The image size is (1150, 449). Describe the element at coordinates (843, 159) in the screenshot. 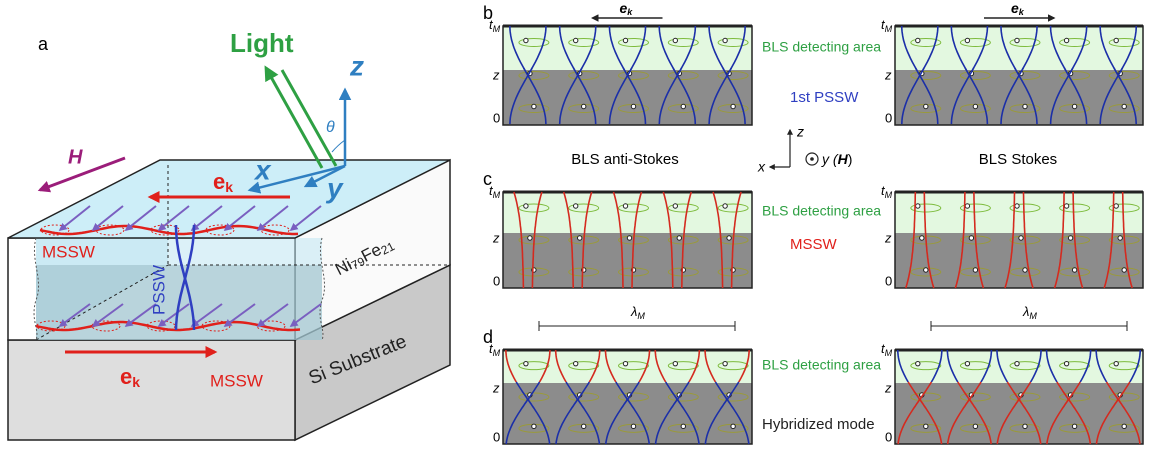

I see `key-part: H` at that location.